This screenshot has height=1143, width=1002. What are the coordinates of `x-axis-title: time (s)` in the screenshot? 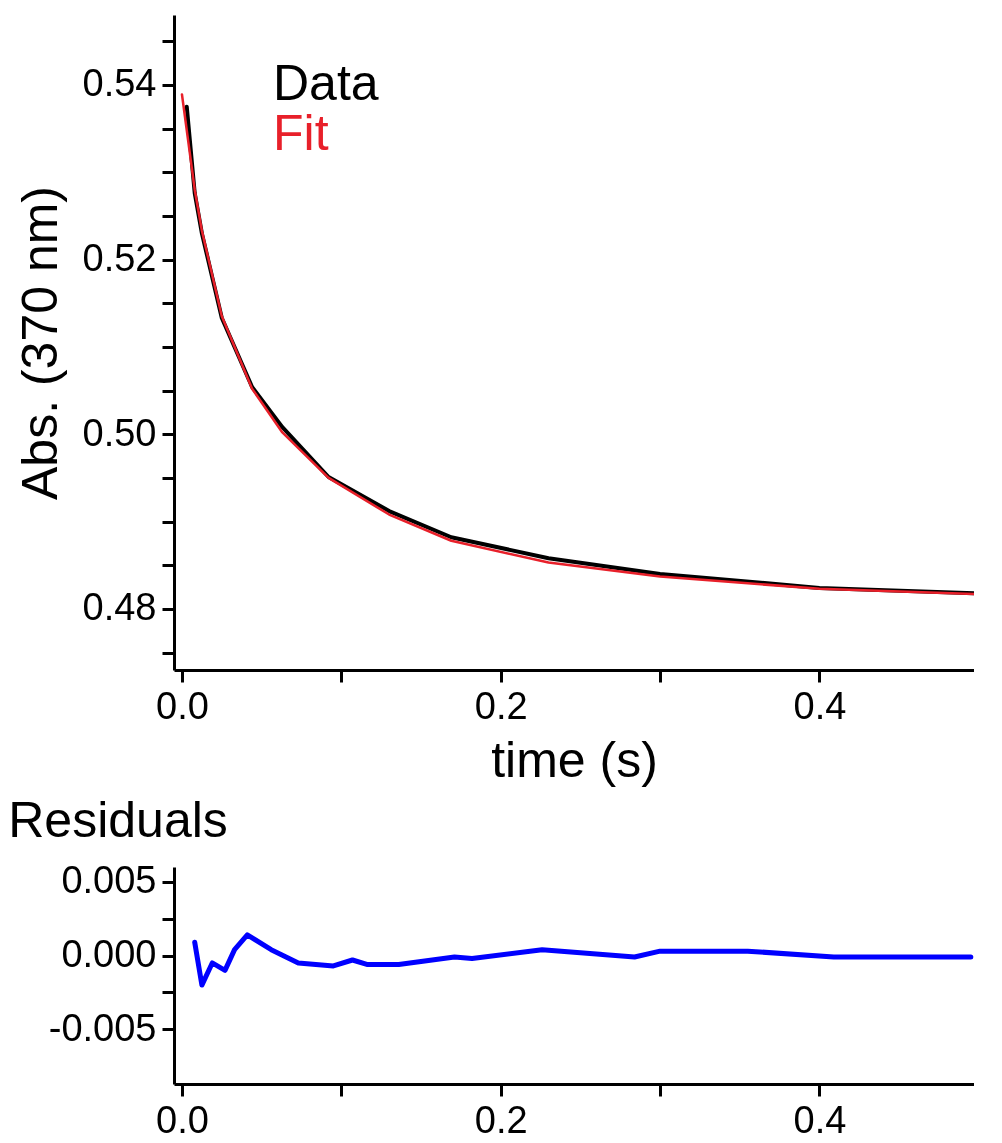 It's located at (574, 759).